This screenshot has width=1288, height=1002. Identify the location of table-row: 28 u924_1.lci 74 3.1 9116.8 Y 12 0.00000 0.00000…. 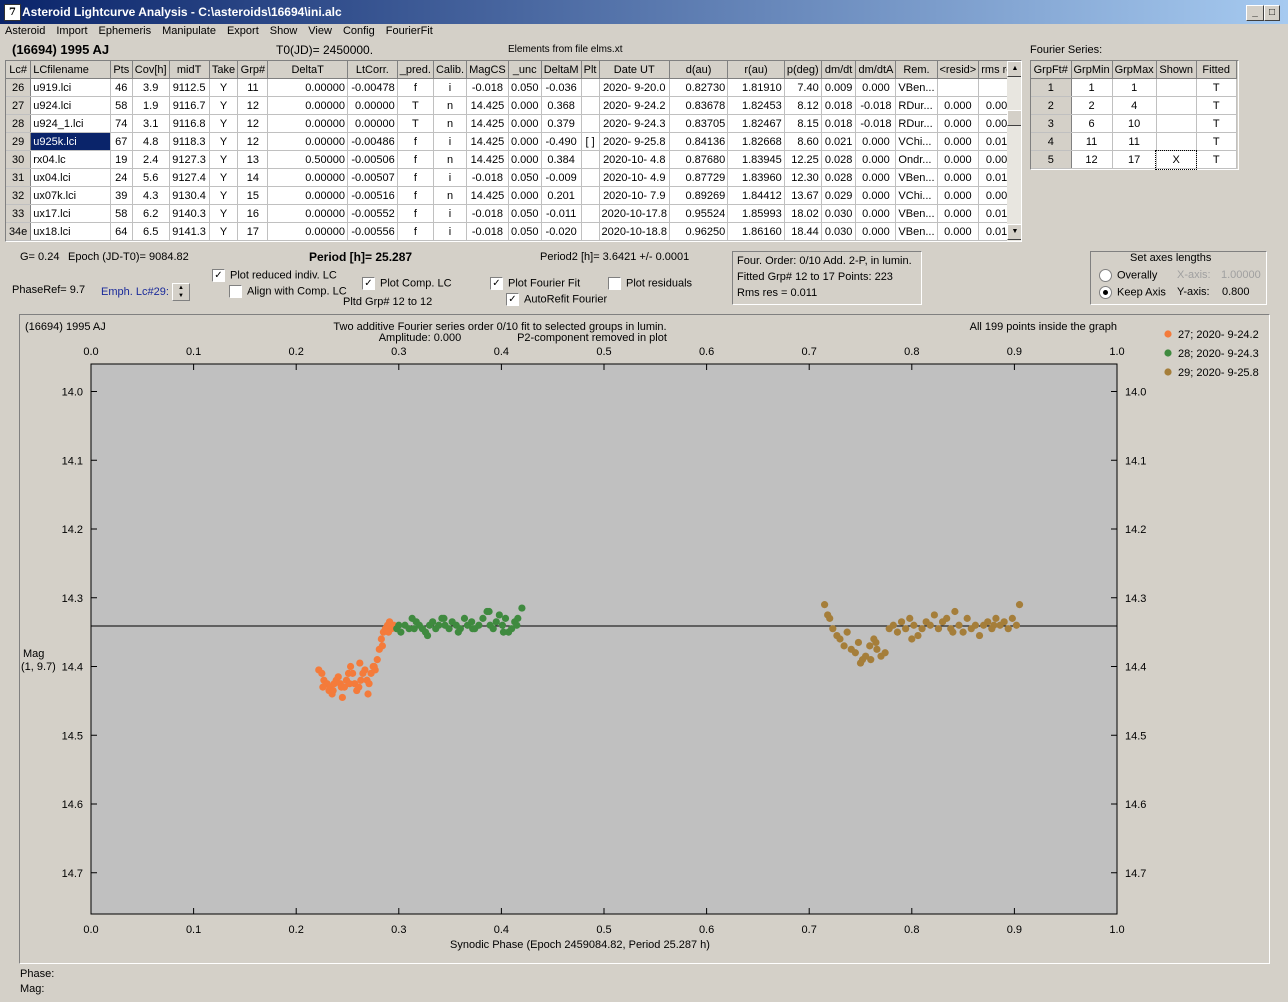
(513, 123).